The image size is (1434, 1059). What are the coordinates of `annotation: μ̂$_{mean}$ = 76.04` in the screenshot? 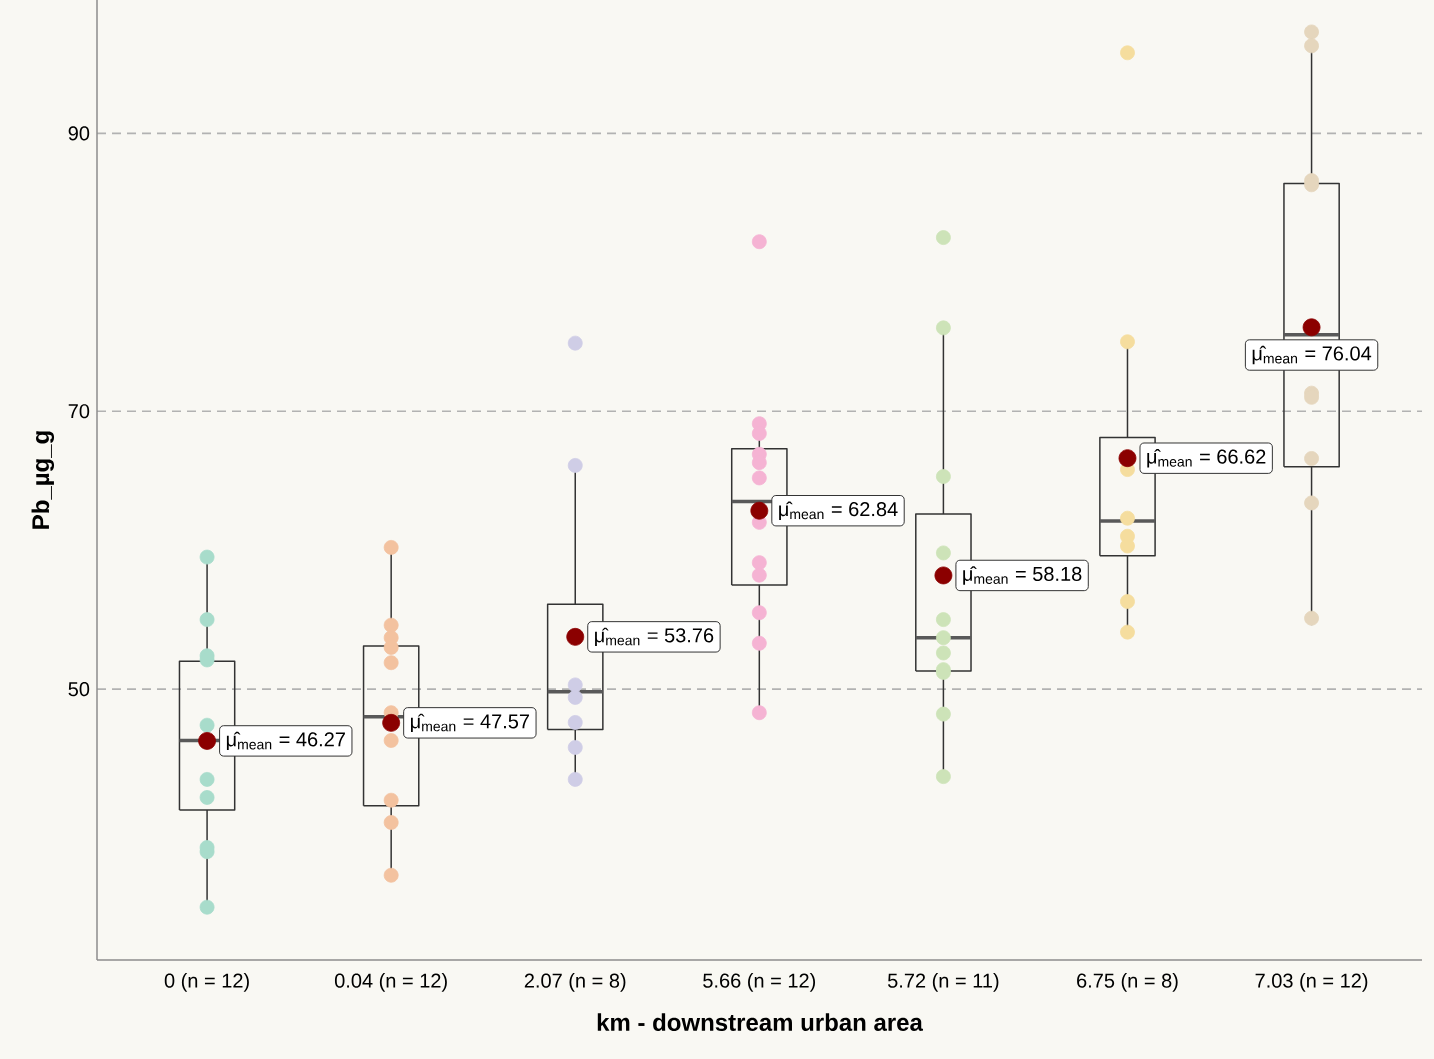 It's located at (1312, 355).